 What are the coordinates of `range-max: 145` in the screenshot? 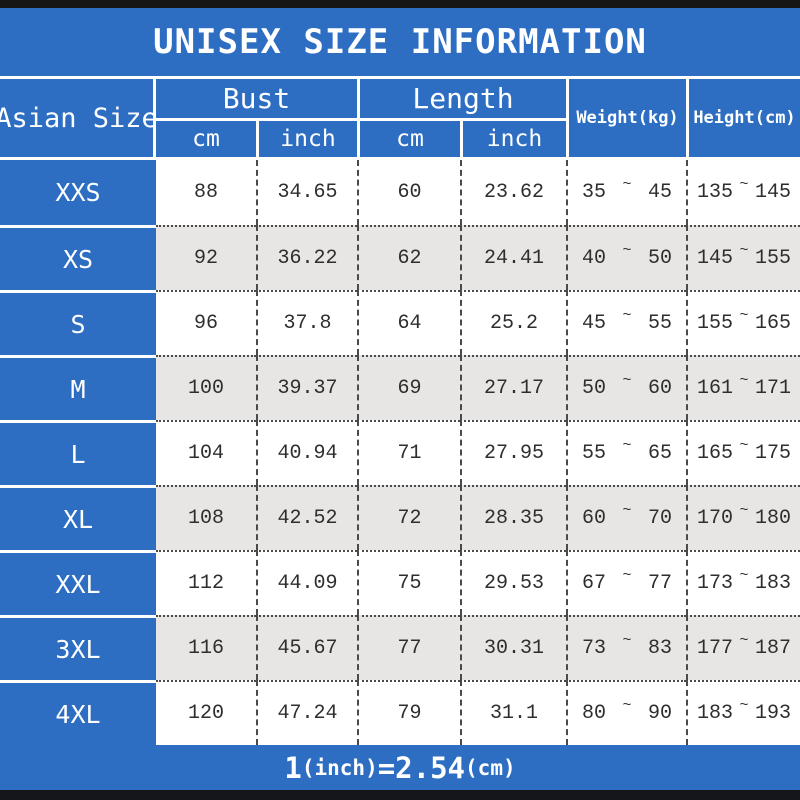 It's located at (772, 192).